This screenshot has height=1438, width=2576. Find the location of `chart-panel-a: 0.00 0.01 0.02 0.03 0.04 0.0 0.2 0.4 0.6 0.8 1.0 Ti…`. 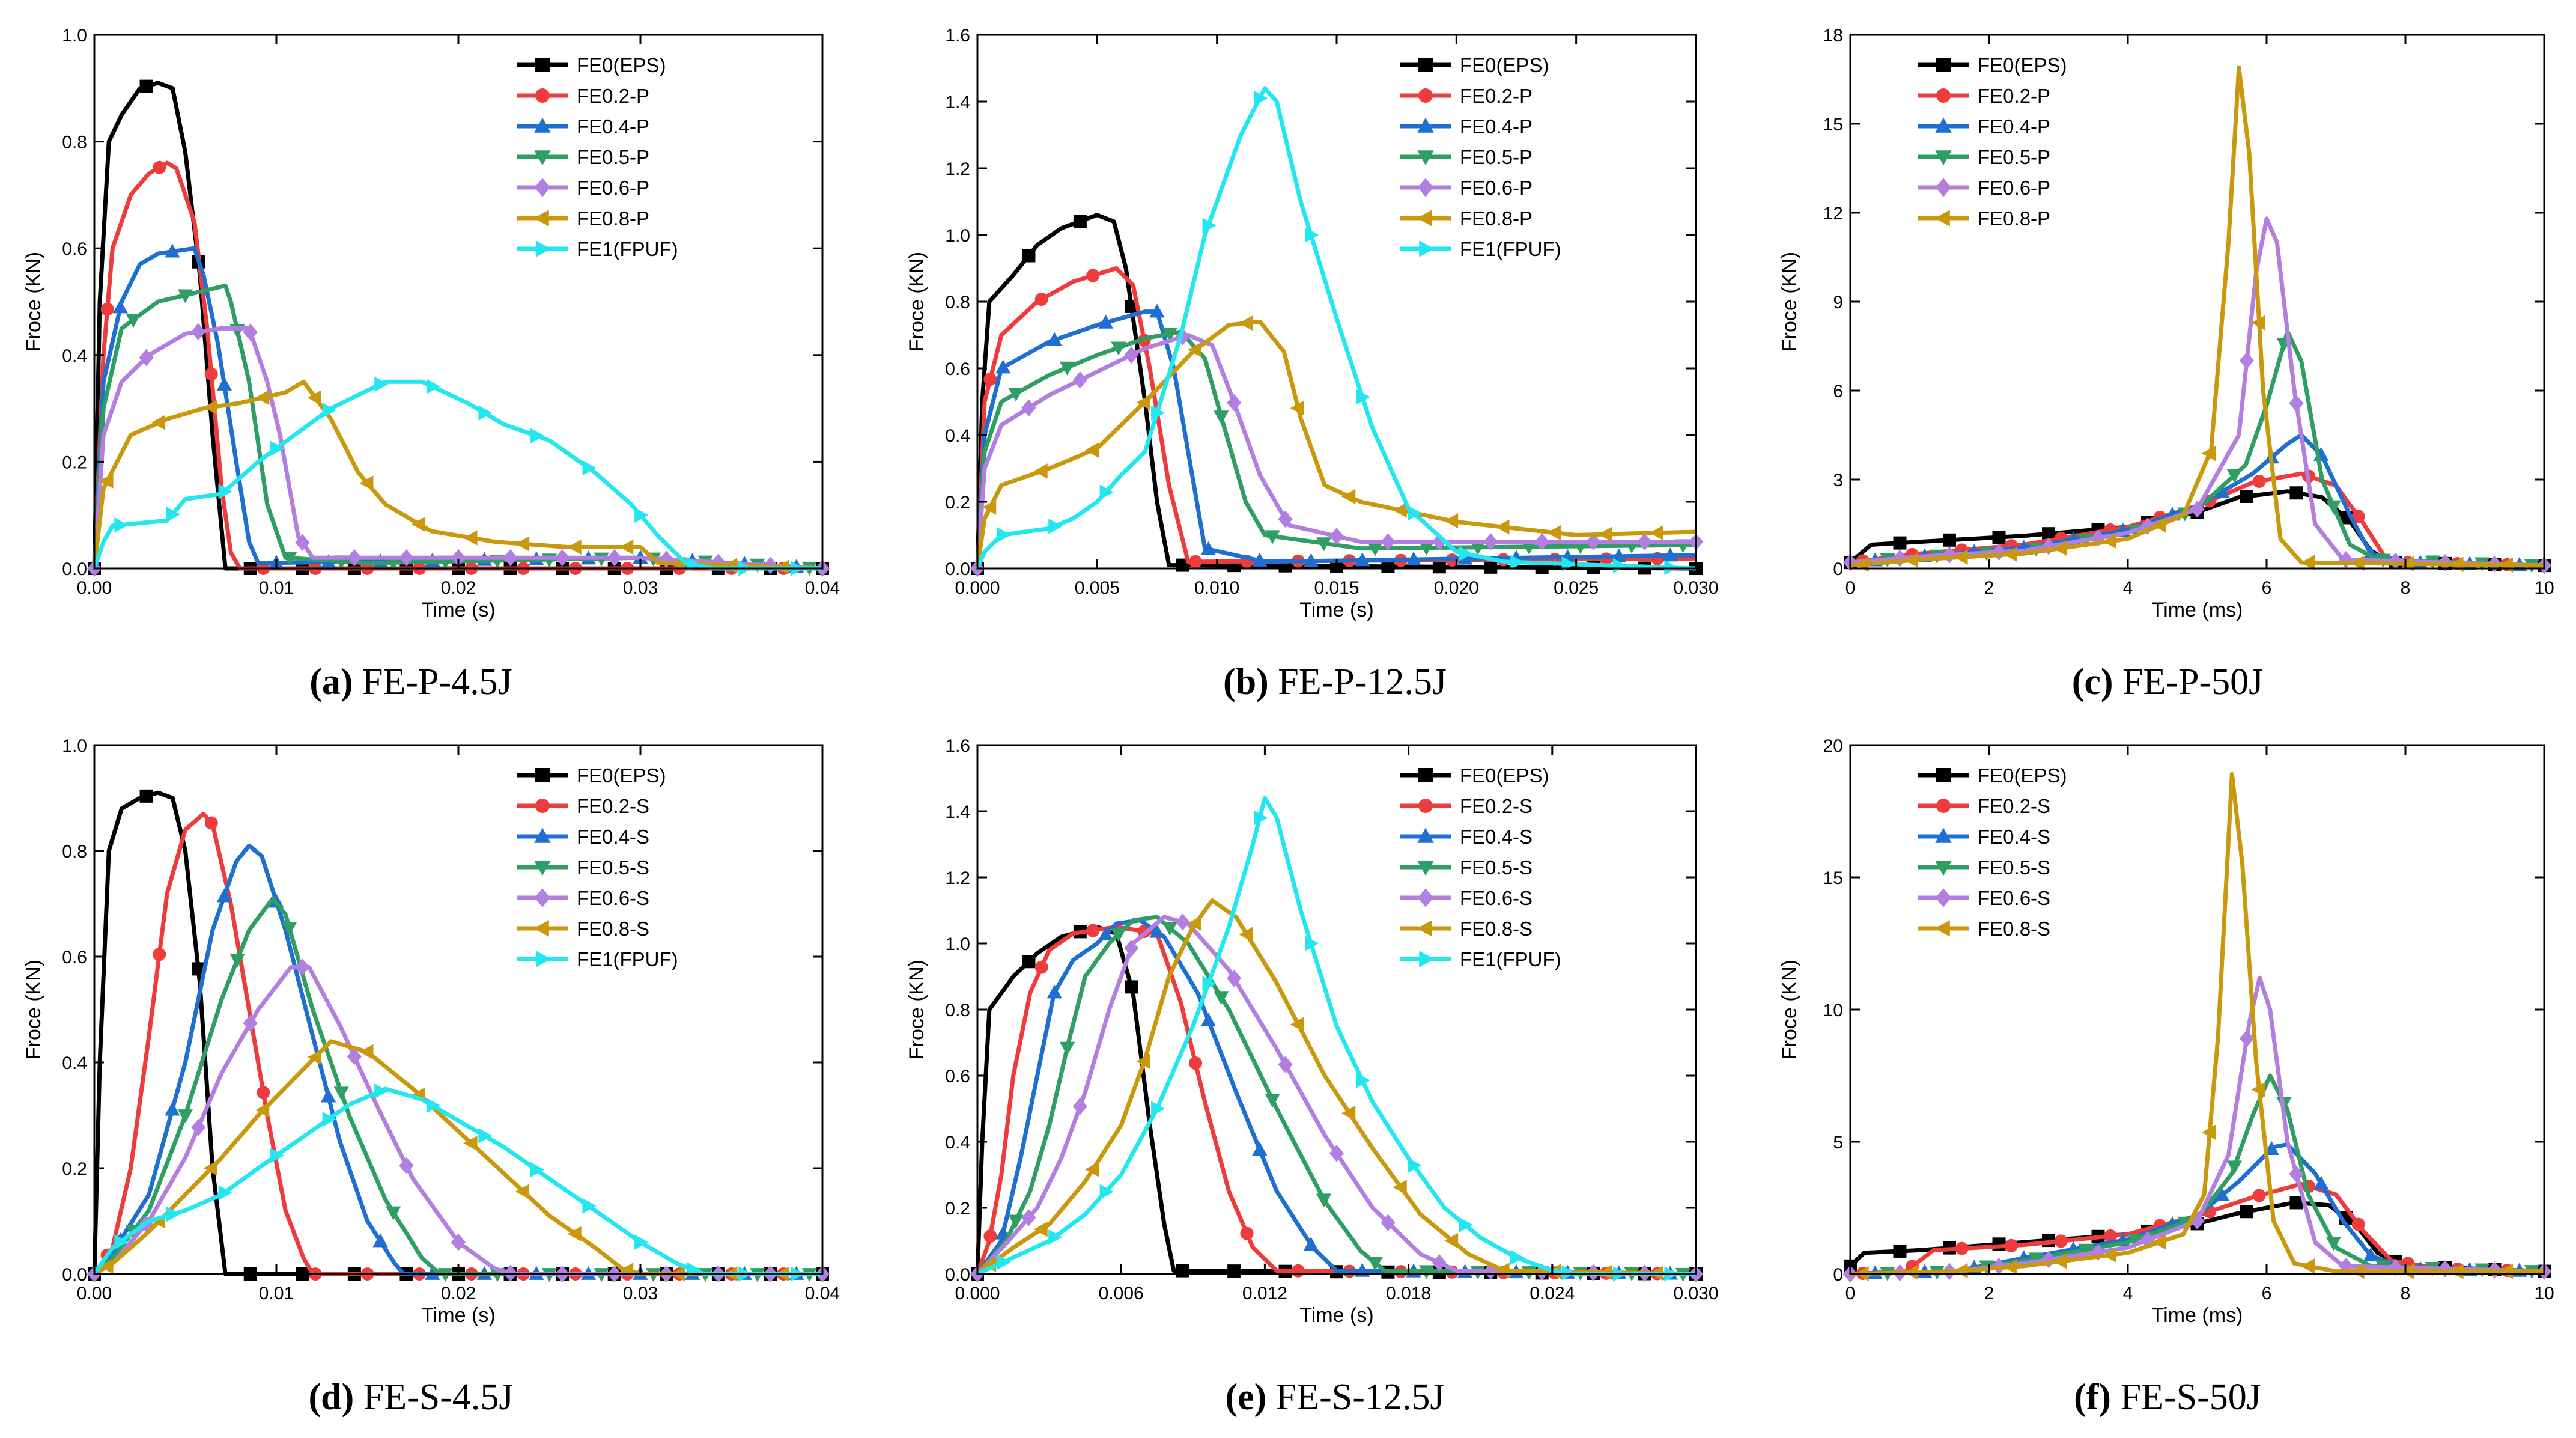

chart-panel-a: 0.00 0.01 0.02 0.03 0.04 0.0 0.2 0.4 0.6 0.8 1.0 Ti… is located at coordinates (431, 323).